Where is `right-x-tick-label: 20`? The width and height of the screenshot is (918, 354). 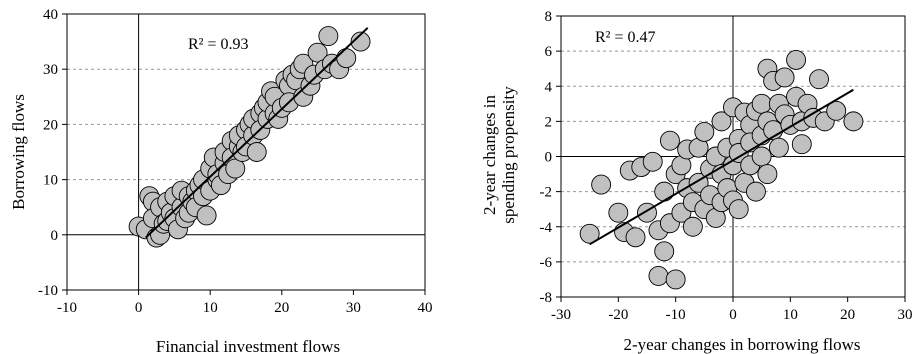 right-x-tick-label: 20 is located at coordinates (847, 315).